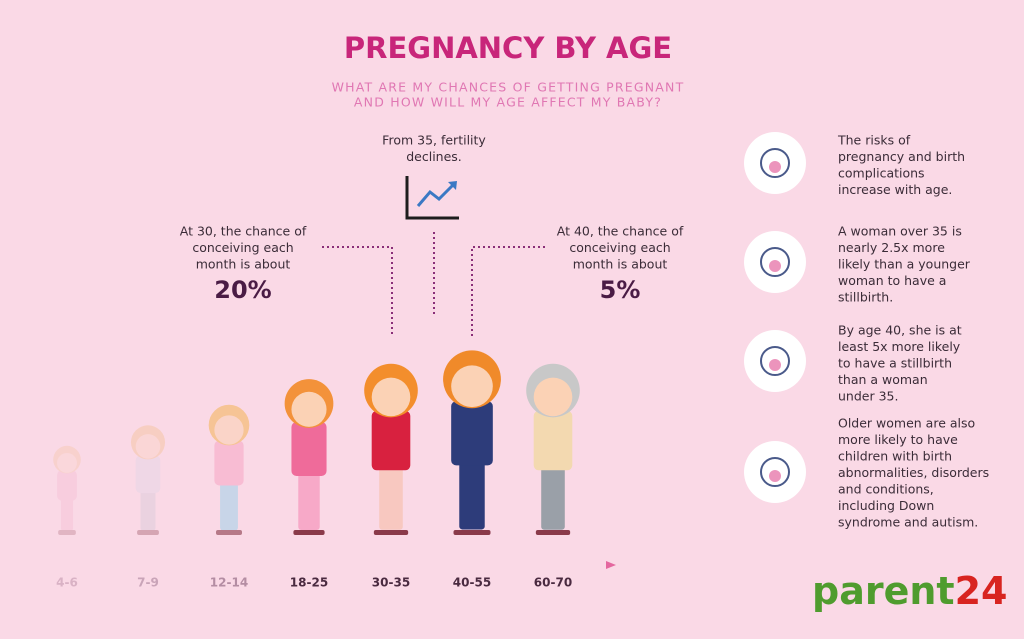  I want to click on subtitle: AND HOW WILL MY AGE AFFECT MY BABY?, so click(508, 102).